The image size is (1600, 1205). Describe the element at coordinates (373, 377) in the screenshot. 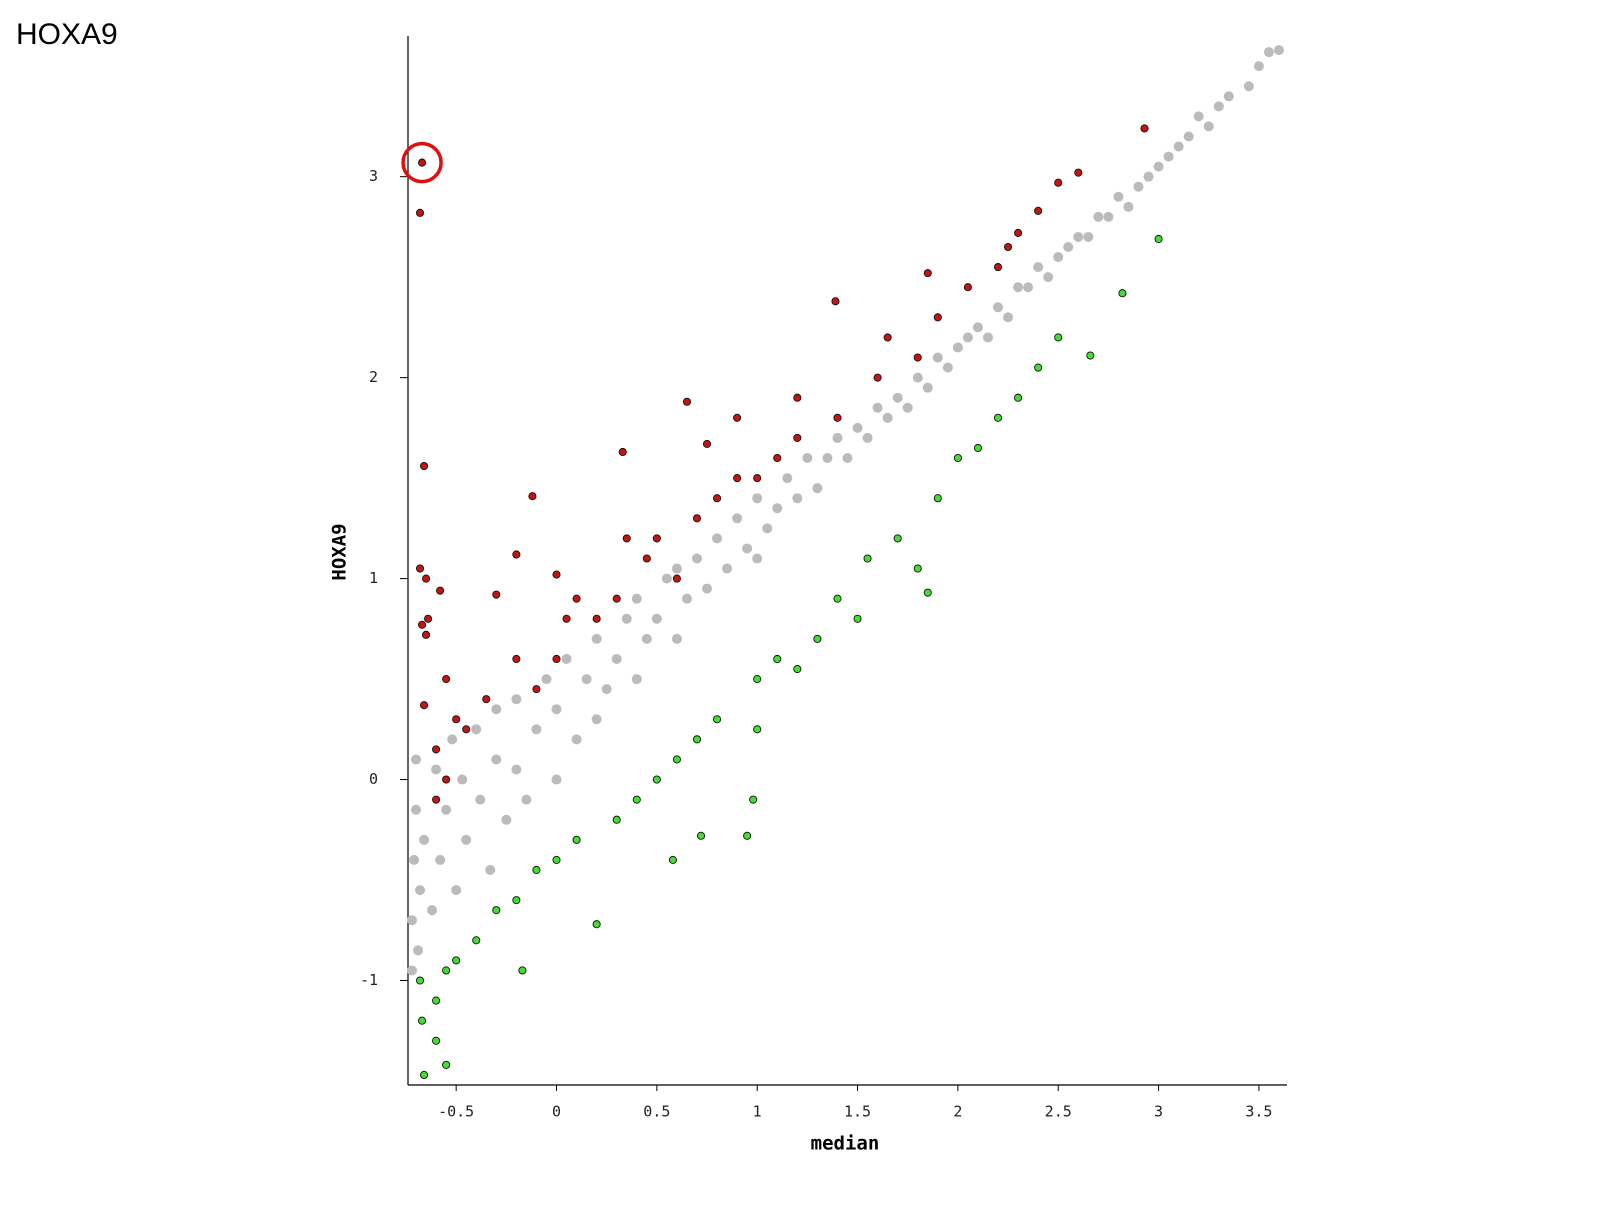

I see `y-tick-label: 2` at that location.